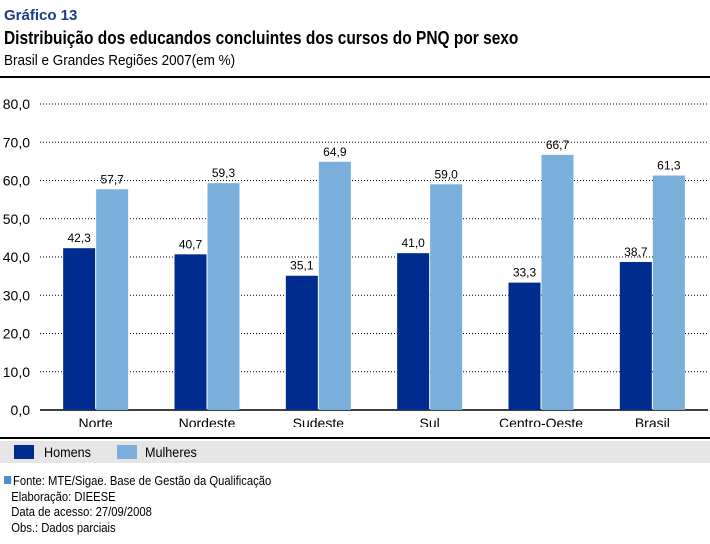 The height and width of the screenshot is (544, 710). I want to click on x-tick-label: Nordeste, so click(207, 421).